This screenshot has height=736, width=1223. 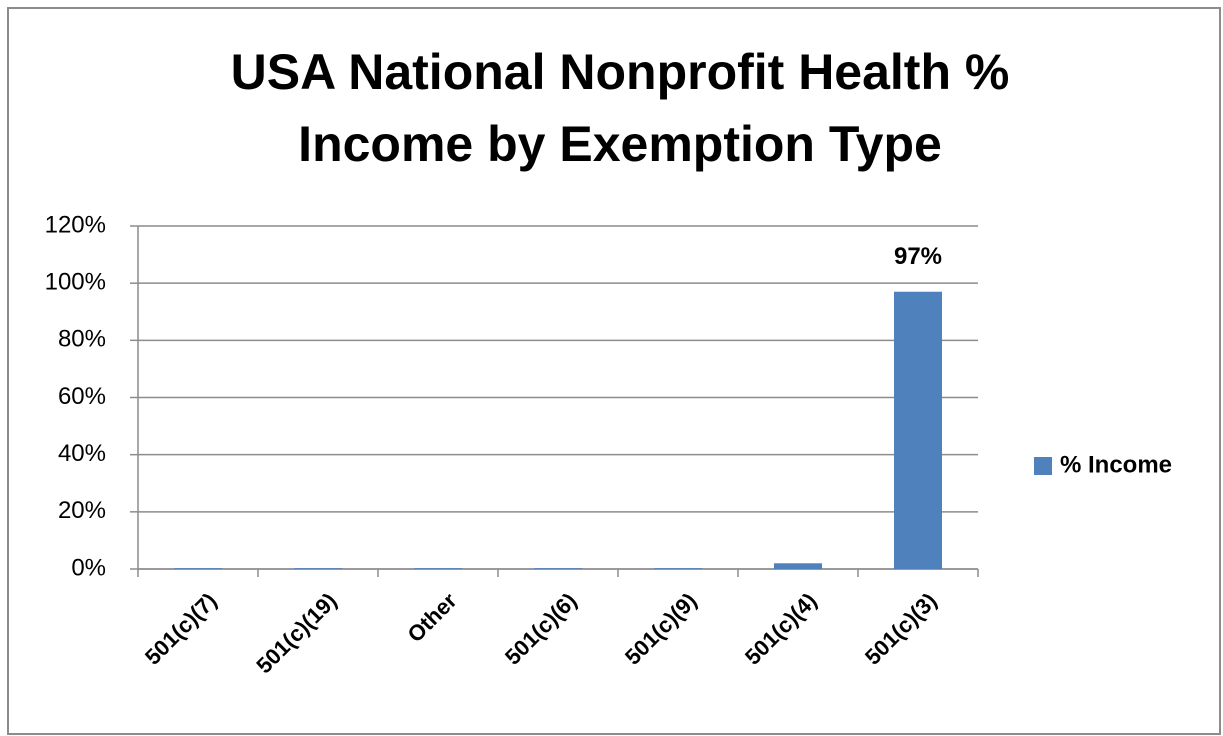 What do you see at coordinates (620, 72) in the screenshot?
I see `chart-title: USA National Nonprofit Health %` at bounding box center [620, 72].